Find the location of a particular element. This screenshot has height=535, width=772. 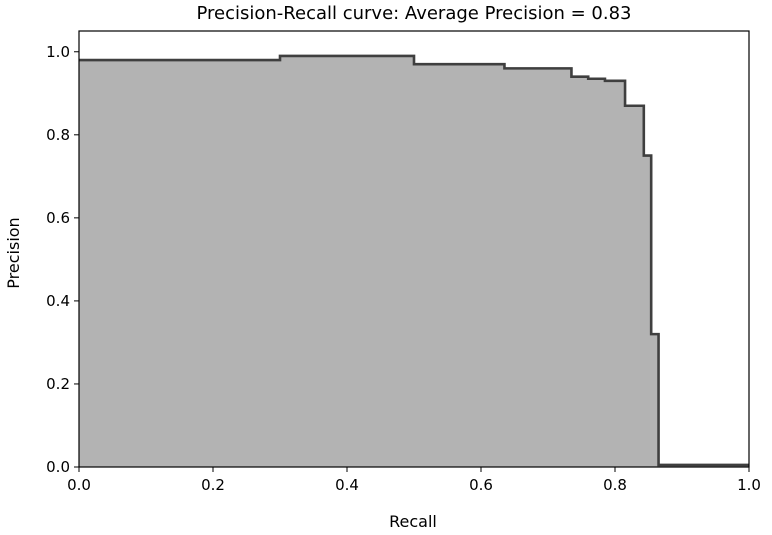

y-axis-label: Precision is located at coordinates (13, 252).